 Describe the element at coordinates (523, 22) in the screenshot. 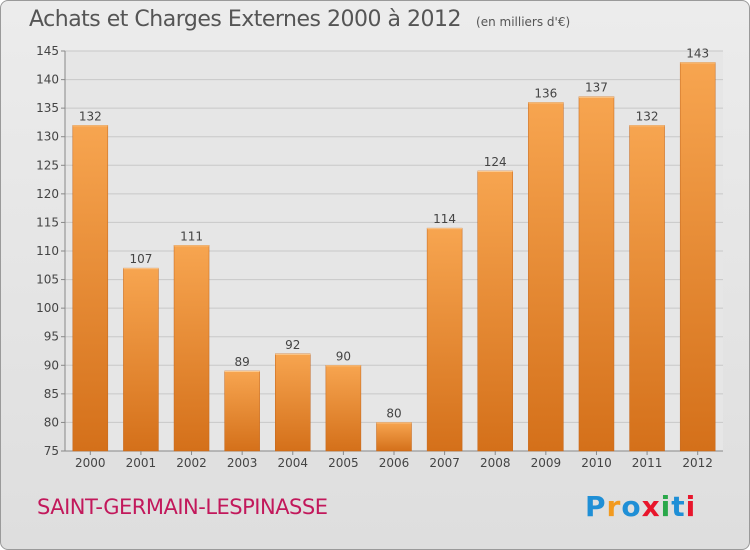

I see `chart-subtitle: (en milliers d'€)` at that location.